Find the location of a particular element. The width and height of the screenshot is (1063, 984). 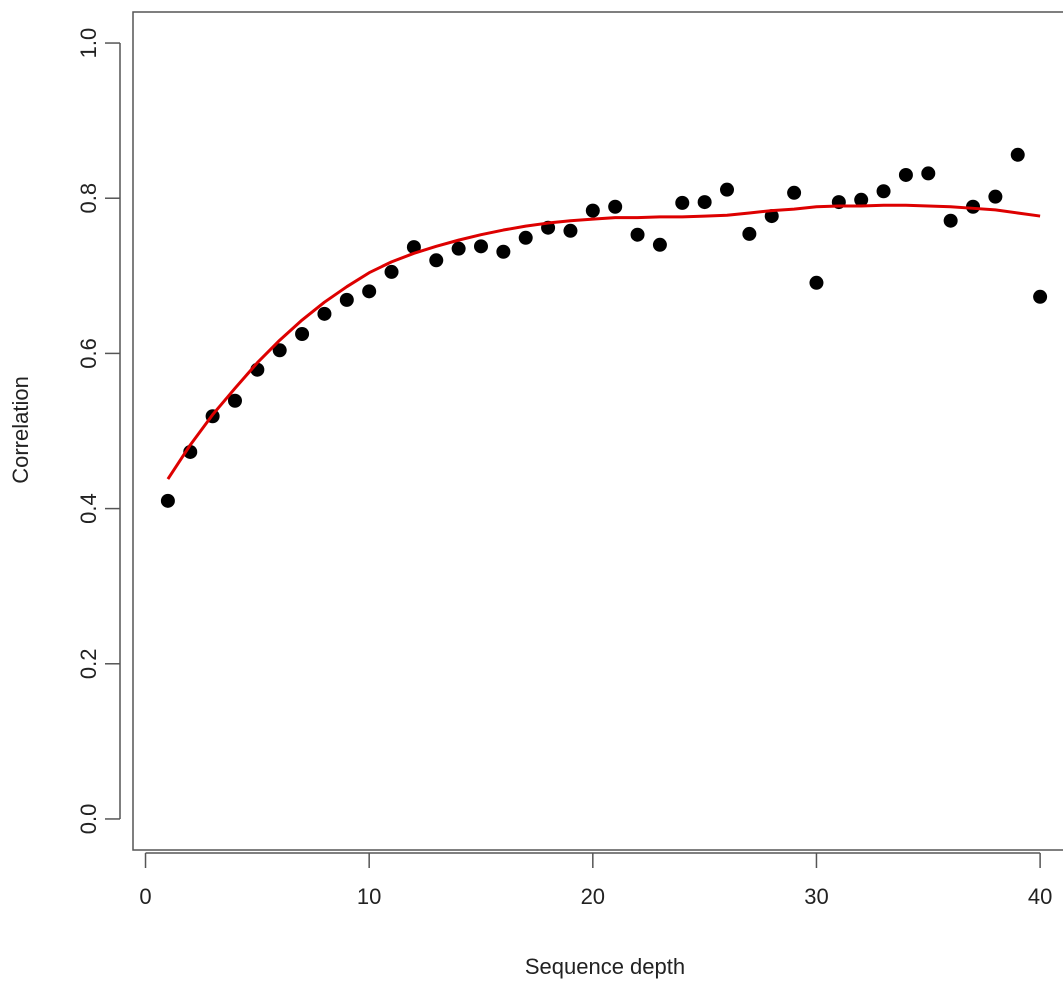

x-axis-title: Sequence depth is located at coordinates (605, 966).